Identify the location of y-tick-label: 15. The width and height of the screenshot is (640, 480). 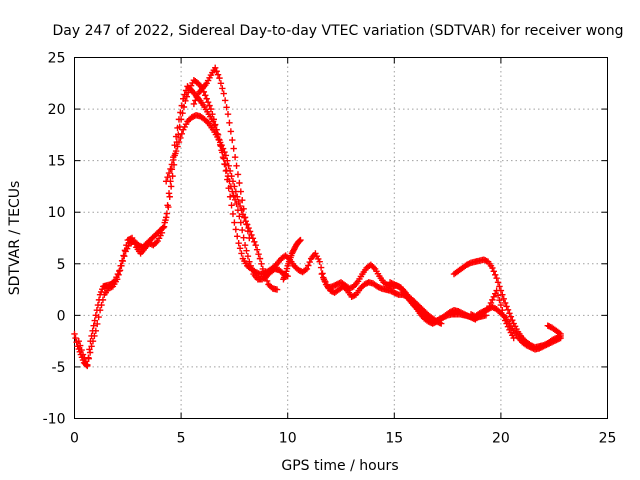
(57, 162).